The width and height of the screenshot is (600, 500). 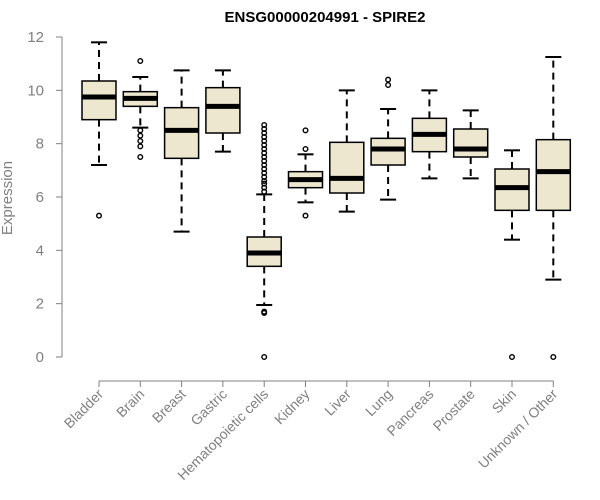 What do you see at coordinates (429, 134) in the screenshot?
I see `box-pancreas` at bounding box center [429, 134].